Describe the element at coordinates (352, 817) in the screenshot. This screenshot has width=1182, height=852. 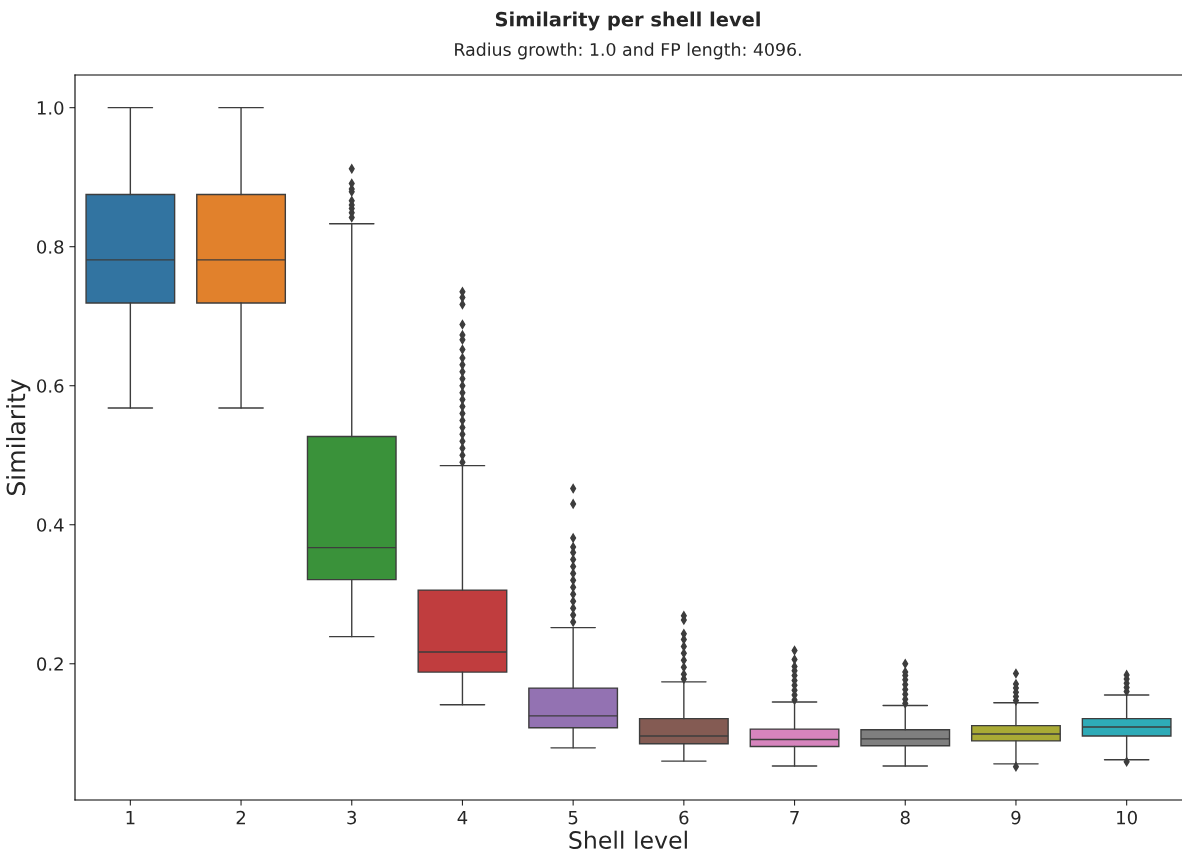
I see `x-tick-label: 3` at that location.